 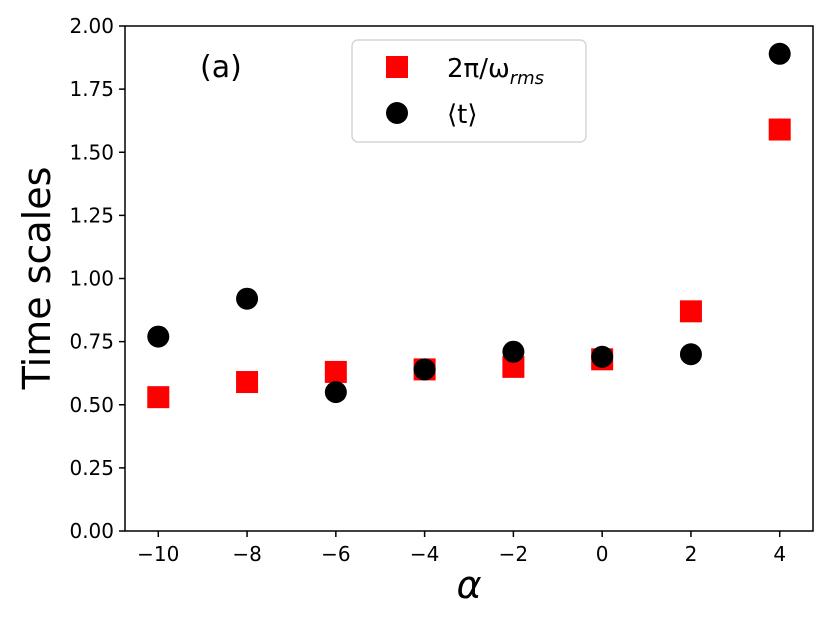 What do you see at coordinates (691, 554) in the screenshot?
I see `x-tick-label: 2` at bounding box center [691, 554].